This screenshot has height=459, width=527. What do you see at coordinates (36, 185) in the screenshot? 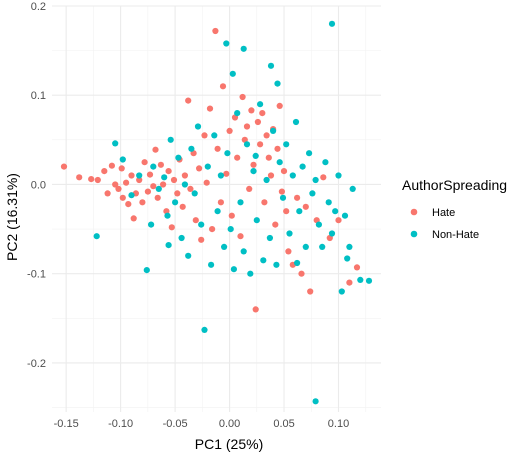
I see `y-axis-ticks: -0.2 -0.1 0.0 0.1 0.2` at bounding box center [36, 185].